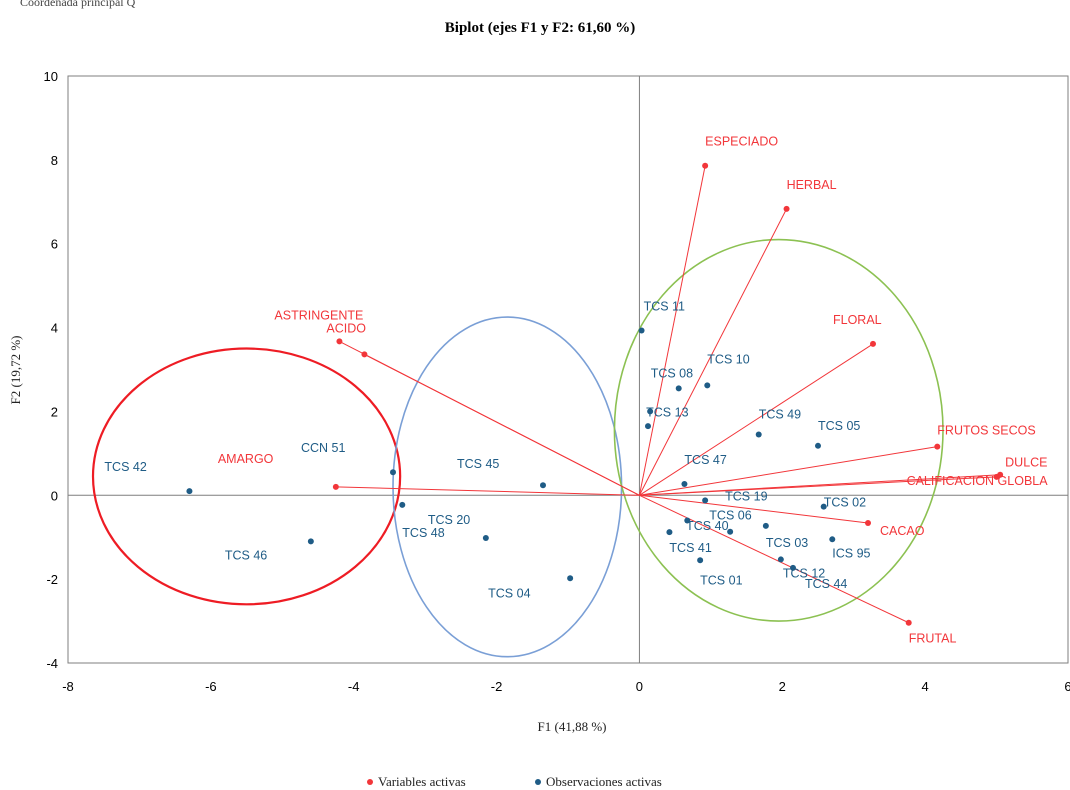 This screenshot has height=790, width=1070. What do you see at coordinates (812, 185) in the screenshot?
I see `variable-label: HERBAL` at bounding box center [812, 185].